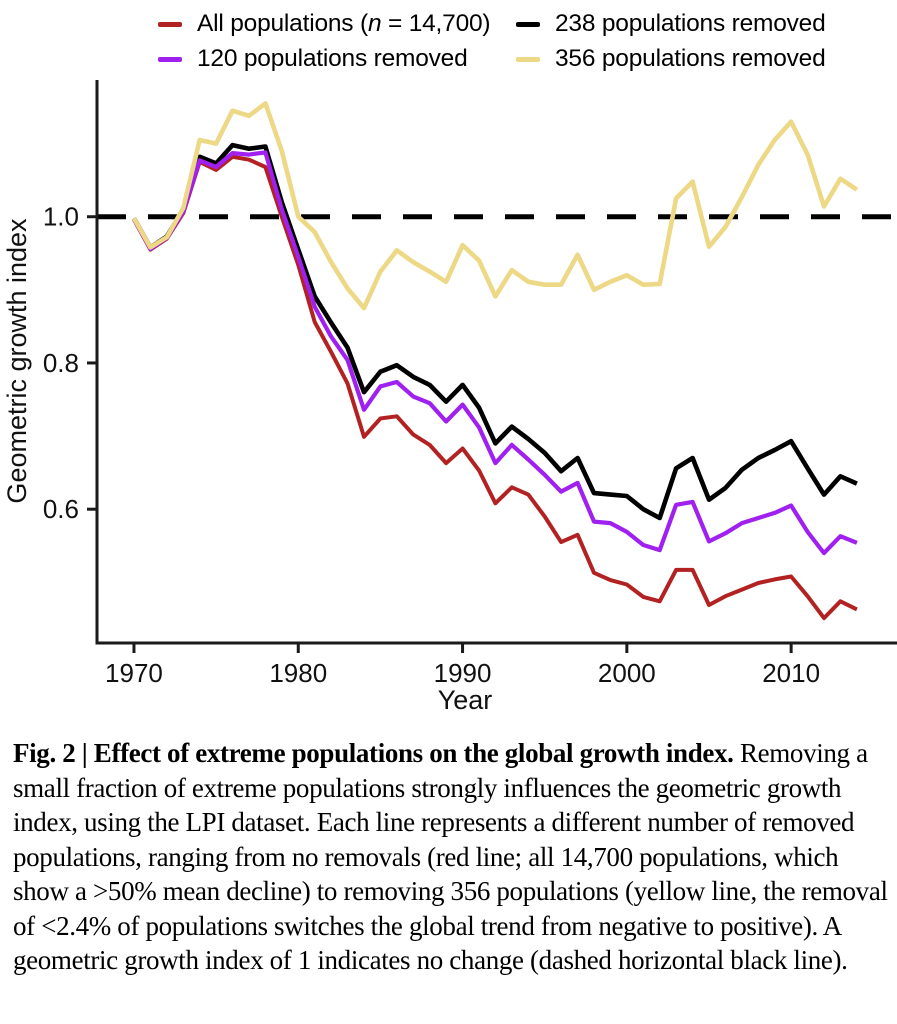 Image resolution: width=897 pixels, height=1024 pixels. Describe the element at coordinates (61, 509) in the screenshot. I see `y-tick-label: 0.6` at that location.